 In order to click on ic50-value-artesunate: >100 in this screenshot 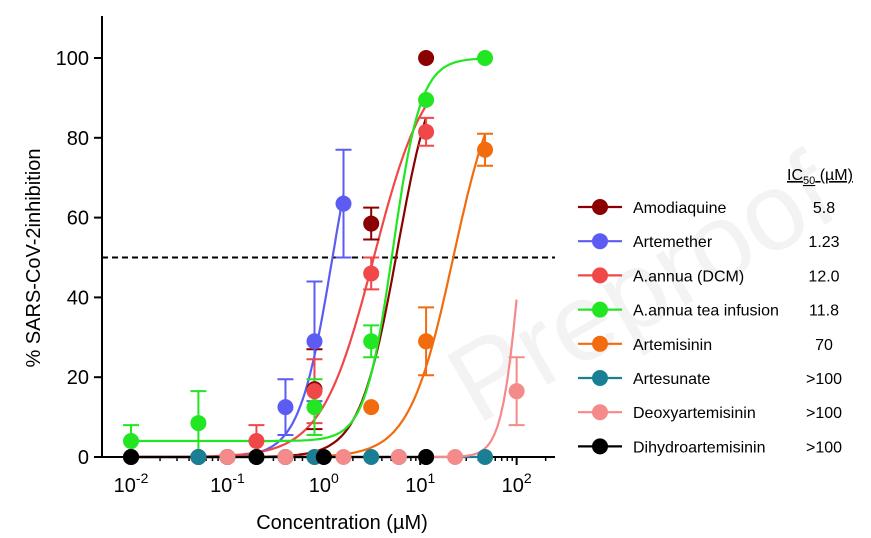, I will do `click(824, 379)`.